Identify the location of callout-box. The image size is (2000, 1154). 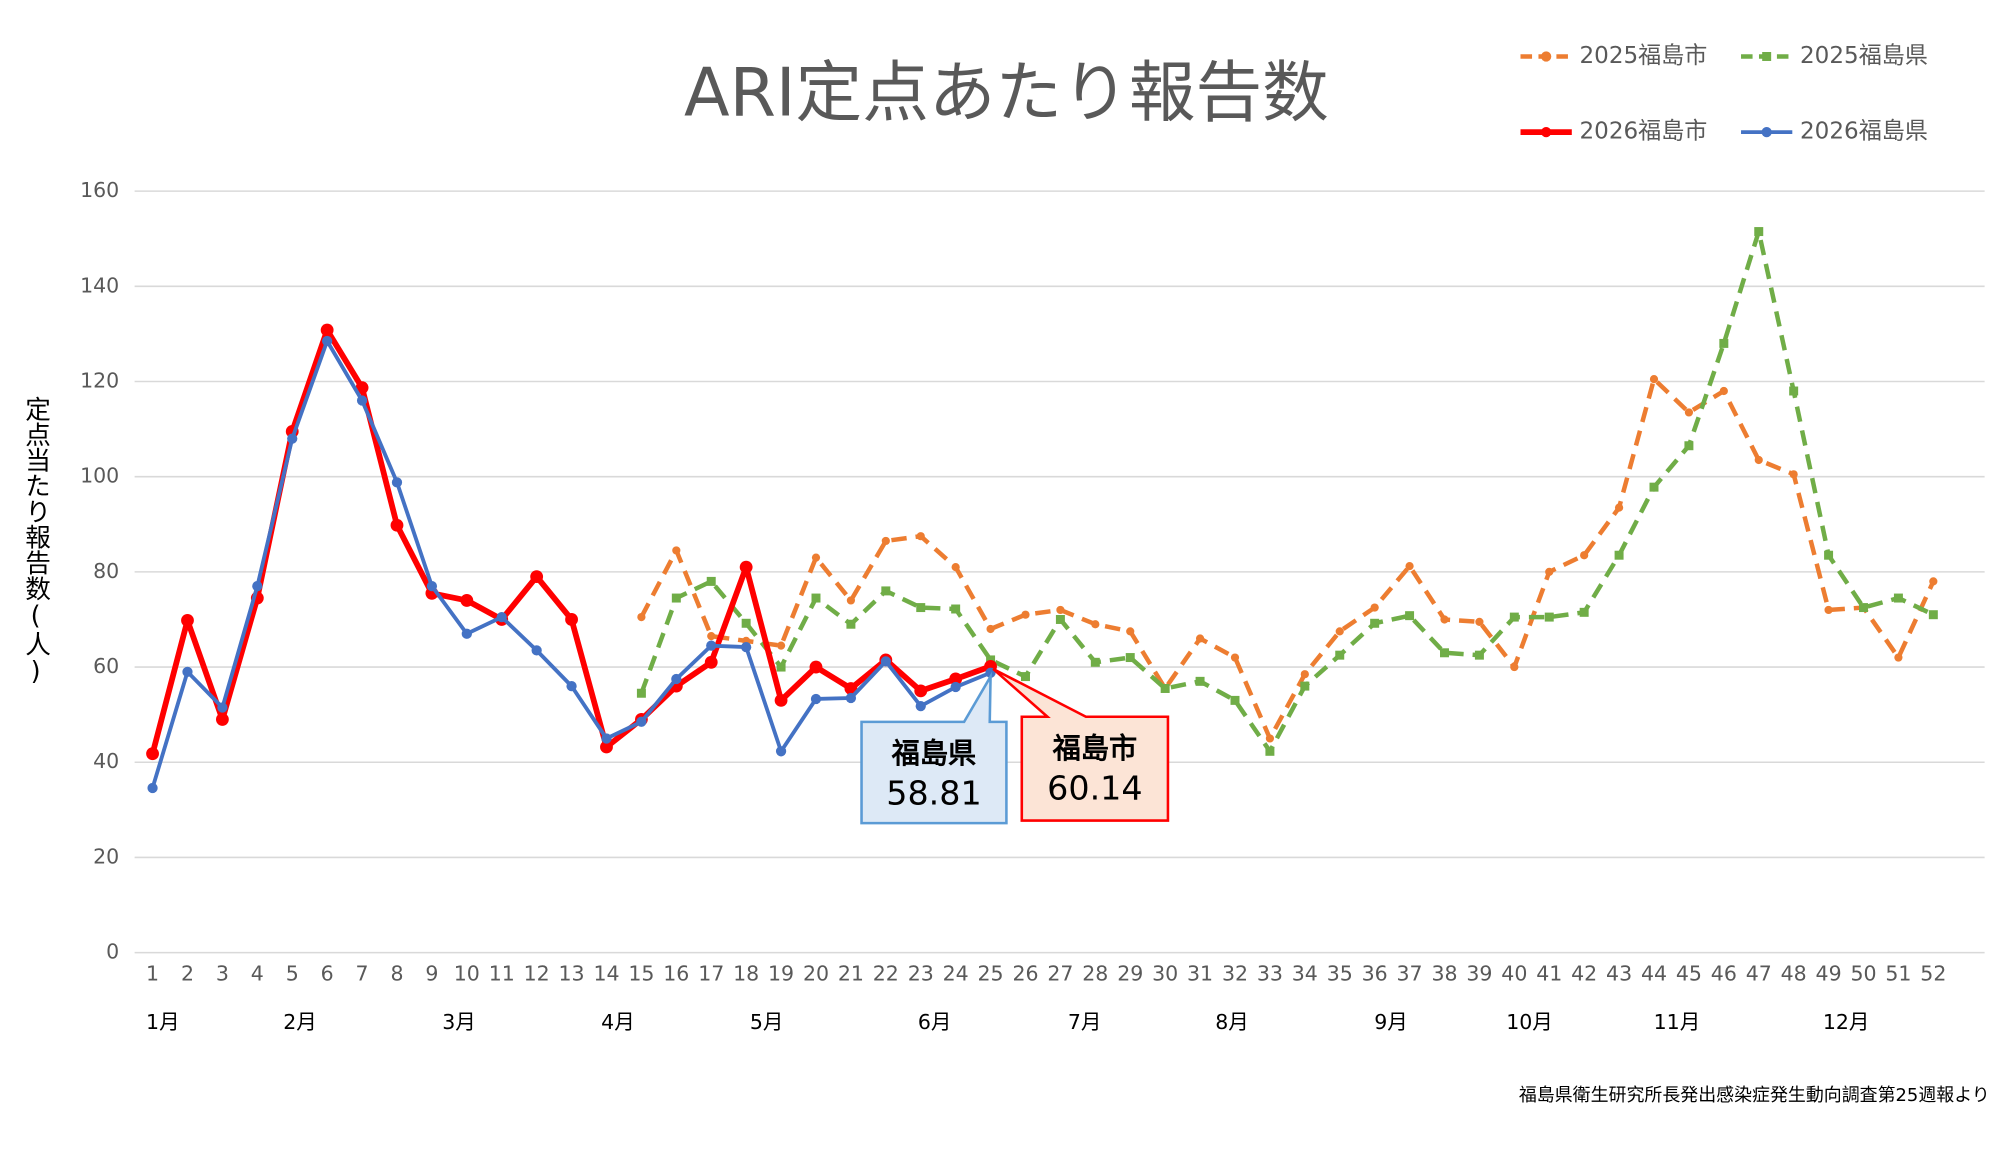
(1081, 744).